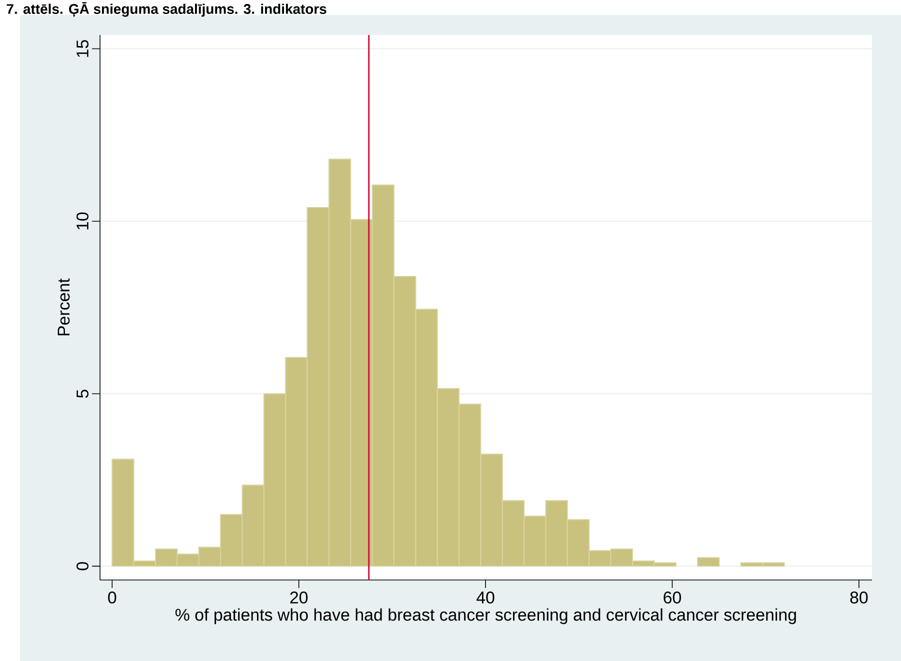 The width and height of the screenshot is (901, 661). What do you see at coordinates (673, 598) in the screenshot?
I see `x-tick-label: 60` at bounding box center [673, 598].